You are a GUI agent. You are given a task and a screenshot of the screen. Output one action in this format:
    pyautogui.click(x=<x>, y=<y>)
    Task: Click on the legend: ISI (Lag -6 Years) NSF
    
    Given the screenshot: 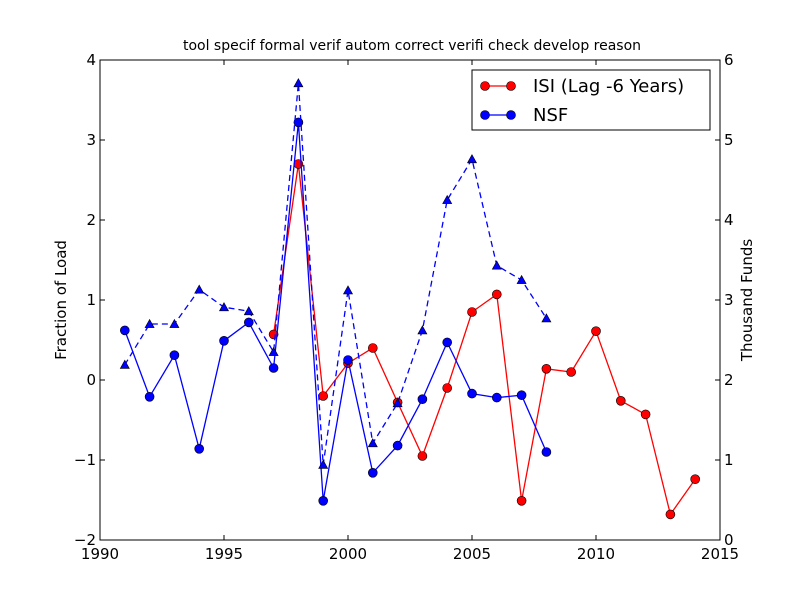 What is the action you would take?
    pyautogui.click(x=591, y=100)
    